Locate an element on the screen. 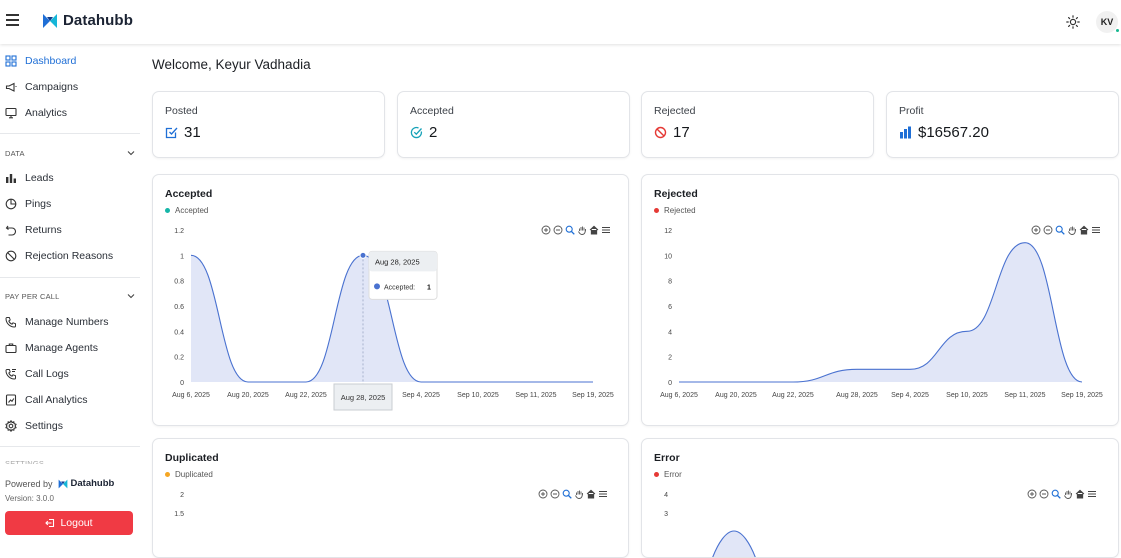  legend-label: Duplicated is located at coordinates (194, 474).